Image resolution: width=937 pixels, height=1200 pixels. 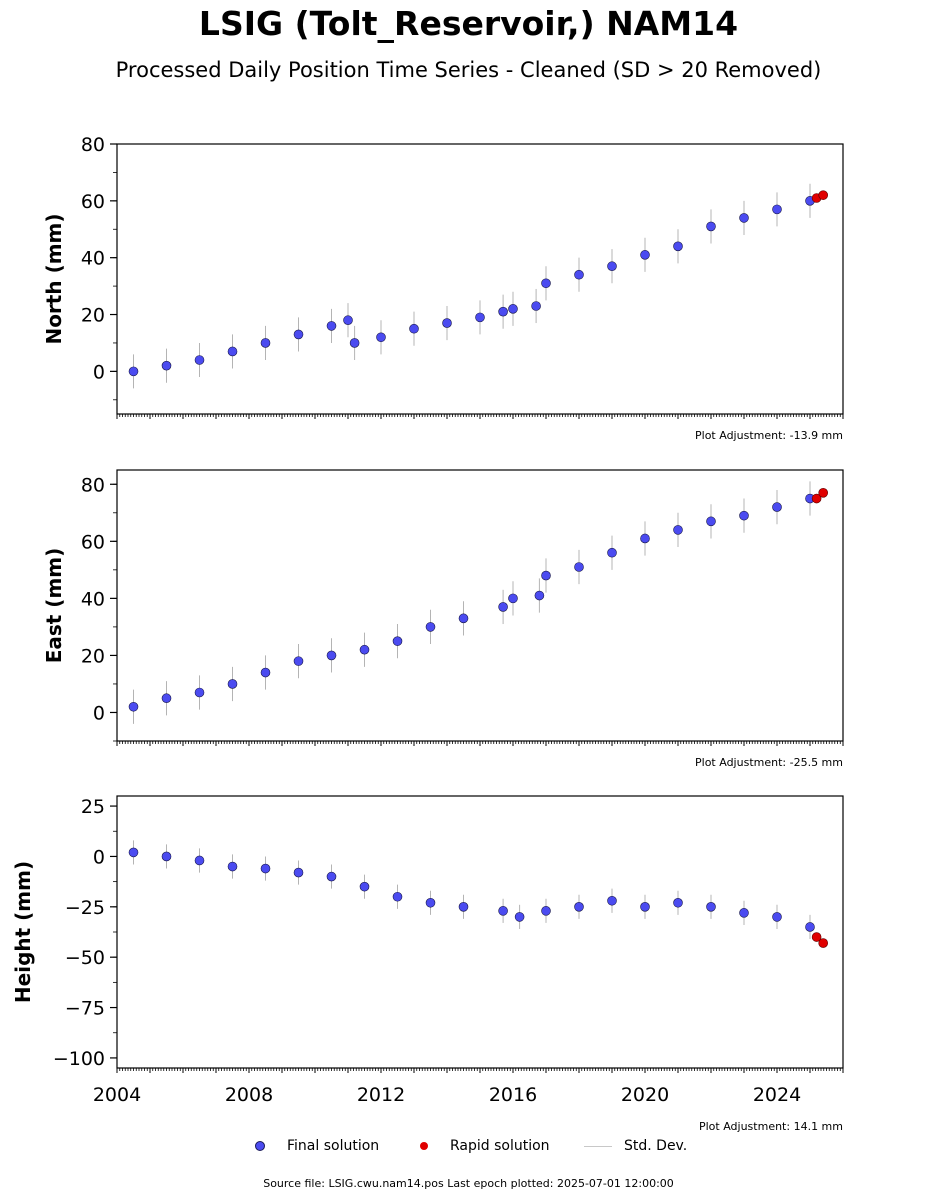 I want to click on y-axis-label: Height (mm), so click(x=23, y=932).